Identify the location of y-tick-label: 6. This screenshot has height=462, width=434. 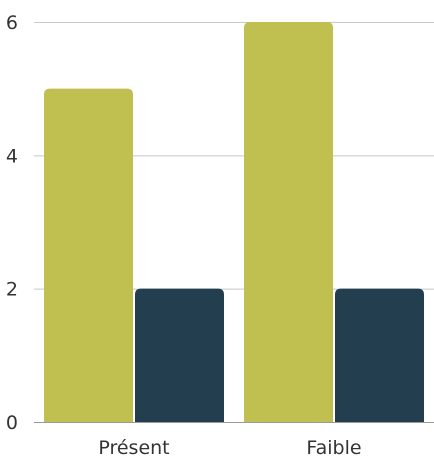
(12, 23).